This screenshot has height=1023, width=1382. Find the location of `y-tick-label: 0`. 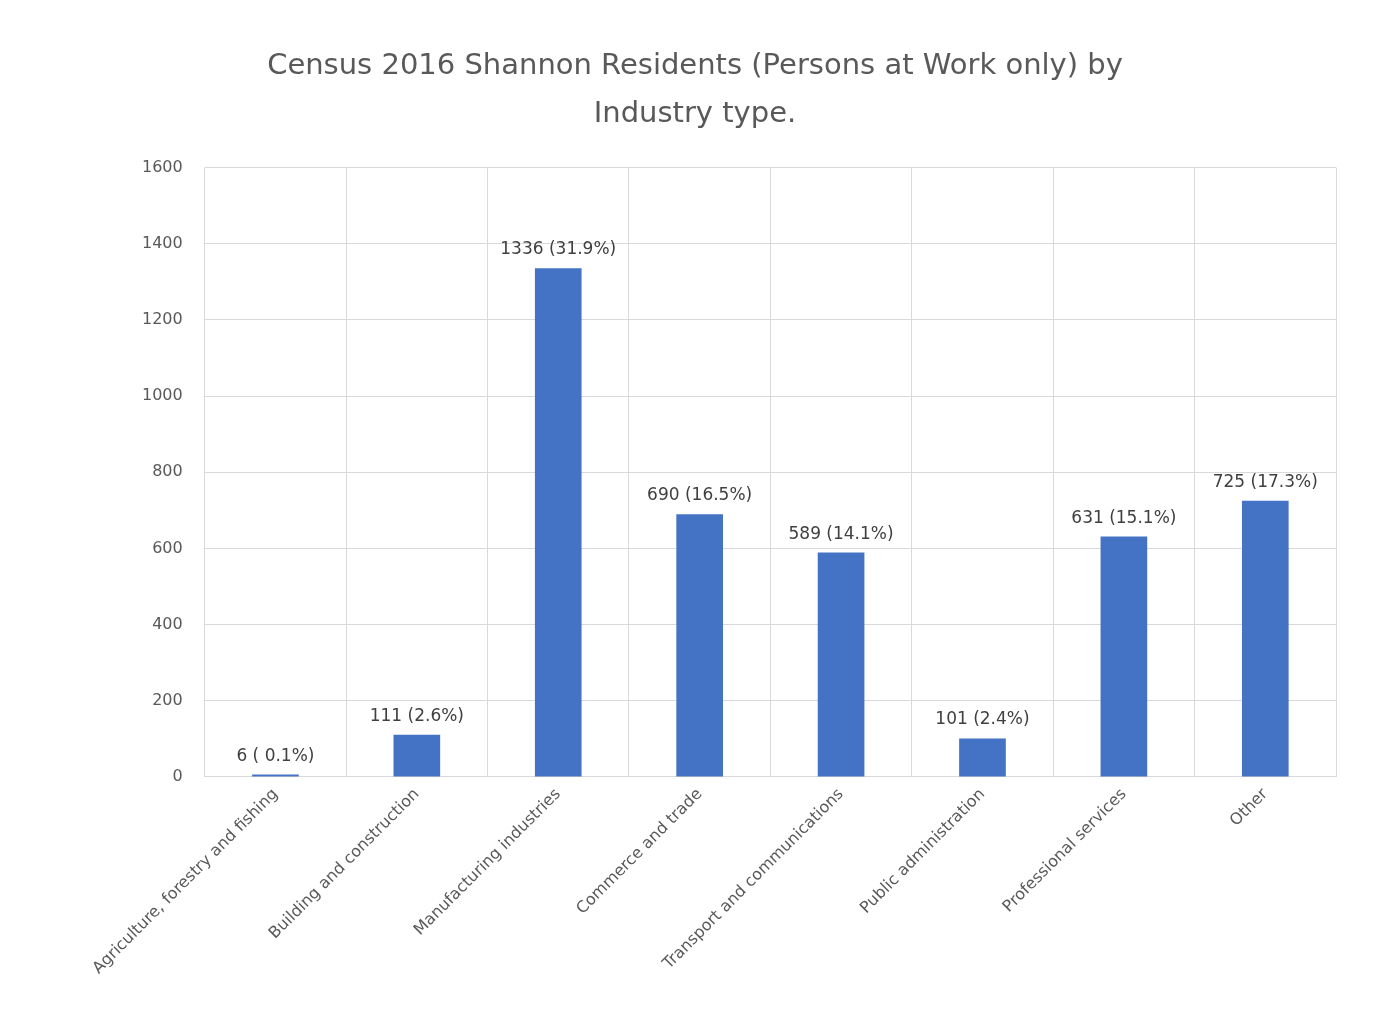

y-tick-label: 0 is located at coordinates (177, 776).